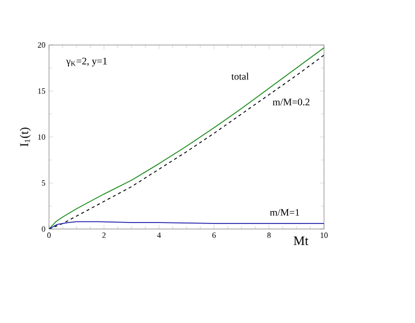 The height and width of the screenshot is (323, 415). I want to click on x-axis-title: Mt, so click(301, 241).